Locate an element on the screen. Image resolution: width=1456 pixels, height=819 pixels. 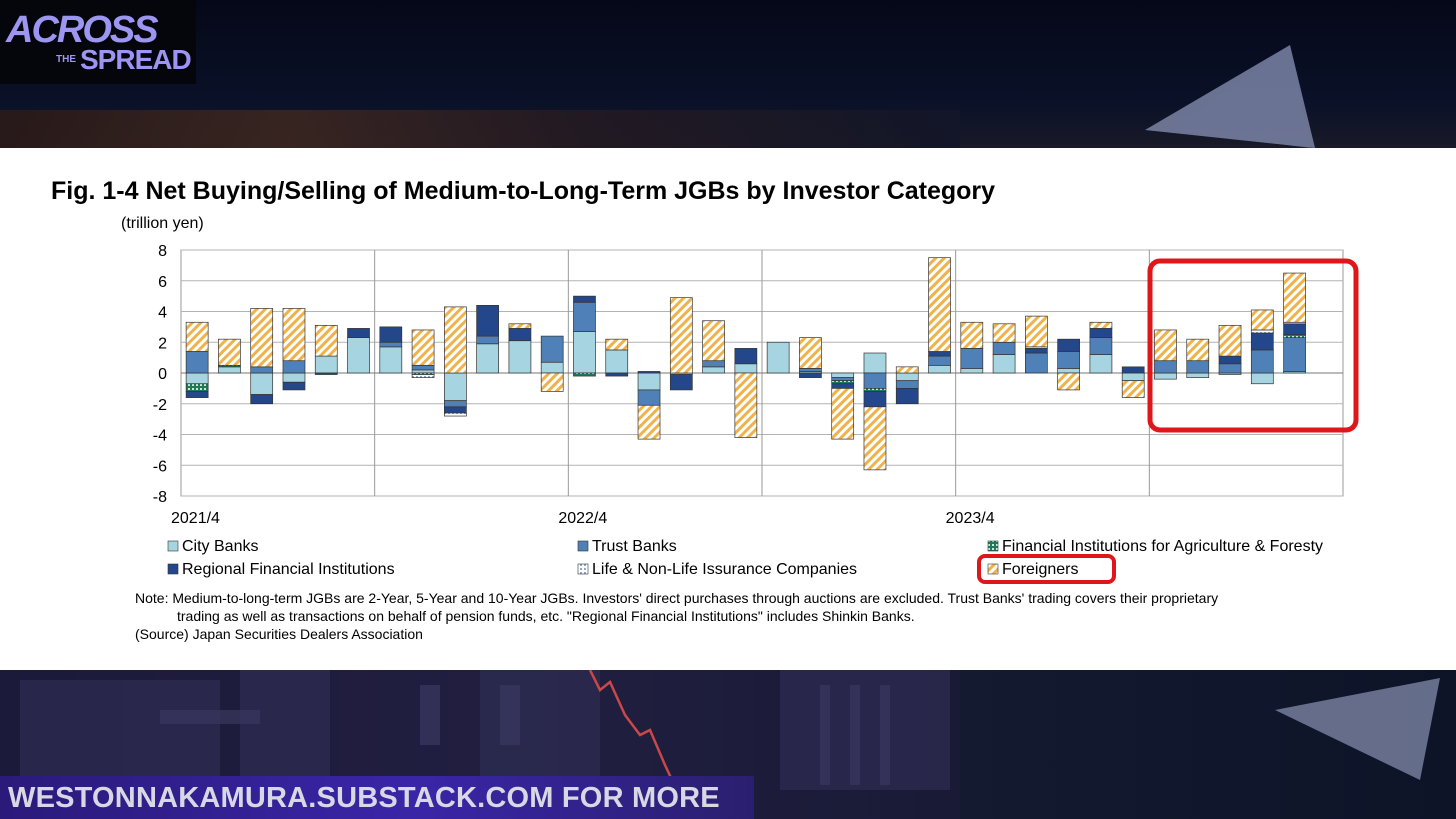
footer-link-text: WESTONNAKAMURA.SUBSTACK.COM FOR MORE is located at coordinates (364, 798).